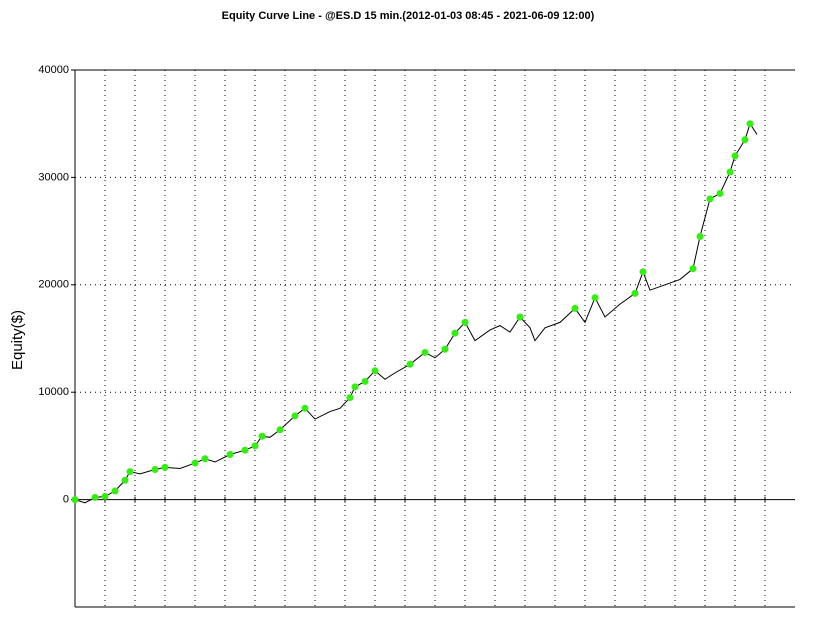 Image resolution: width=816 pixels, height=617 pixels. I want to click on y-tick-label: 10000, so click(53, 392).